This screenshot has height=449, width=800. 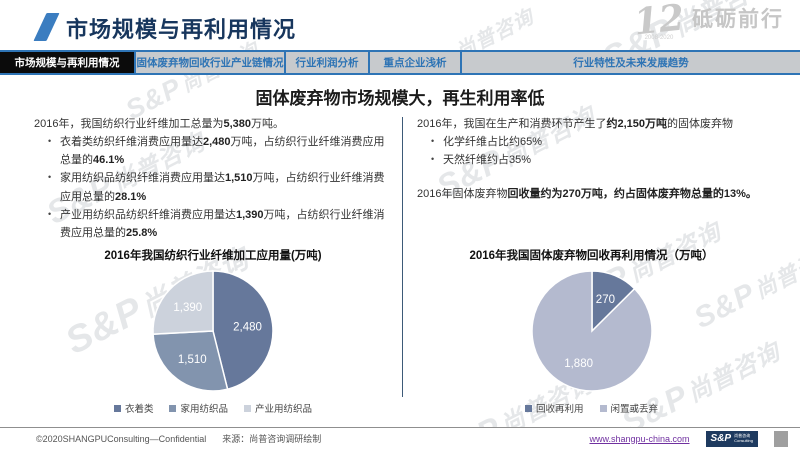 I want to click on pie-slice-衣着类, so click(x=243, y=330).